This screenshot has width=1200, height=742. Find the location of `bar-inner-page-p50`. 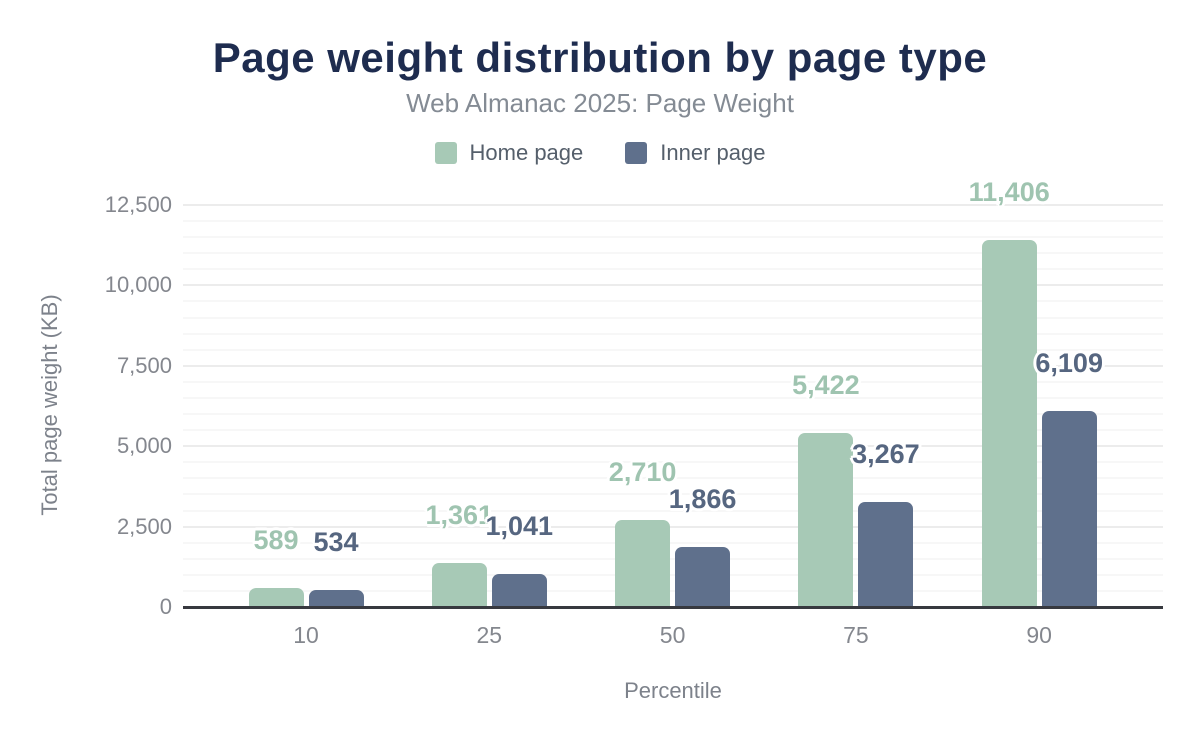

bar-inner-page-p50 is located at coordinates (703, 576).